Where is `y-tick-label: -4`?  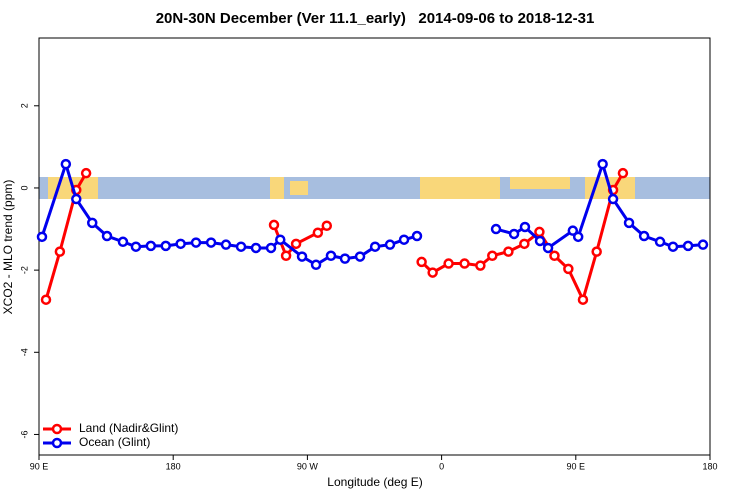
y-tick-label: -4 is located at coordinates (24, 352).